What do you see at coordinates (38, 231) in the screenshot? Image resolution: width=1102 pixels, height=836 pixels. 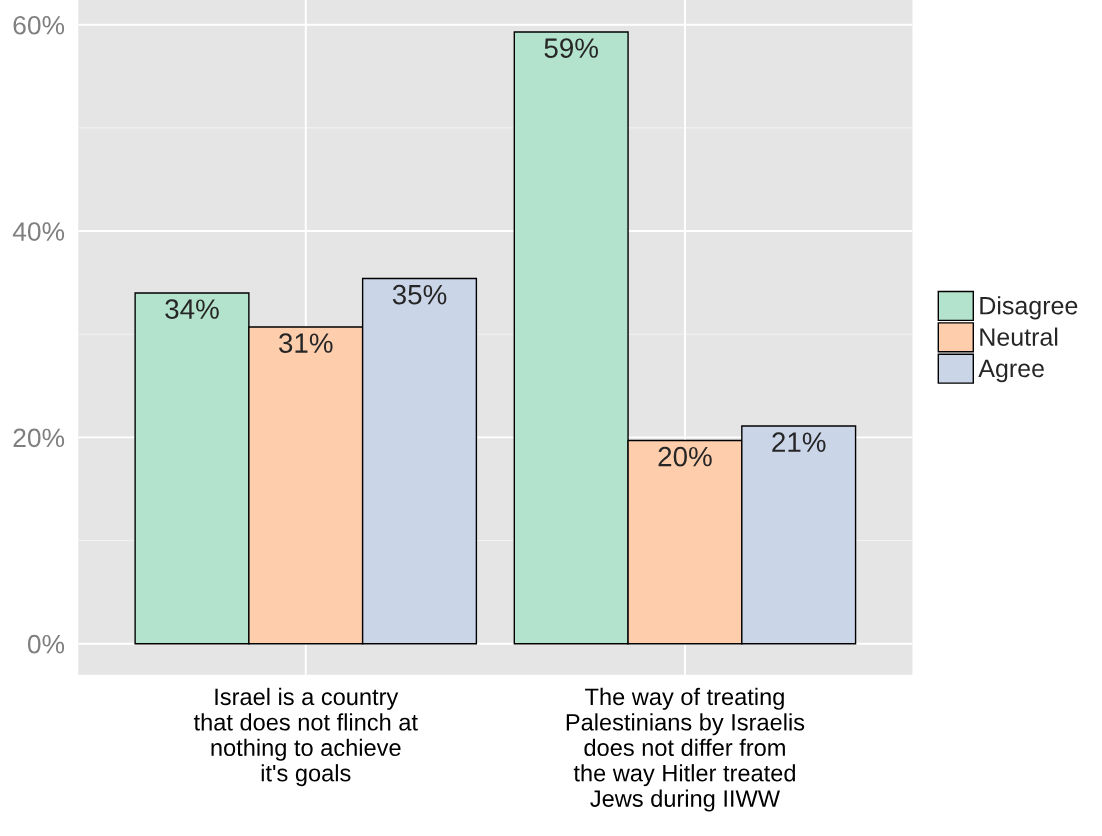 I see `y-tick-label: 40%` at bounding box center [38, 231].